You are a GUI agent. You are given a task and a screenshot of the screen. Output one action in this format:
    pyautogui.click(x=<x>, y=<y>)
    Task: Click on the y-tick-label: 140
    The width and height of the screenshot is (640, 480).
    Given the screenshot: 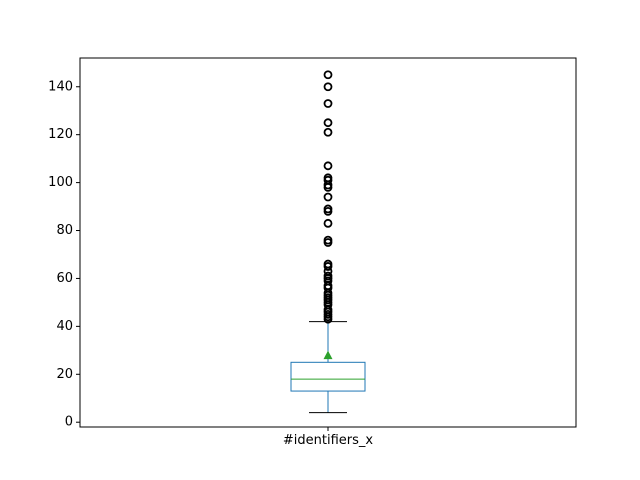 What is the action you would take?
    pyautogui.click(x=60, y=86)
    